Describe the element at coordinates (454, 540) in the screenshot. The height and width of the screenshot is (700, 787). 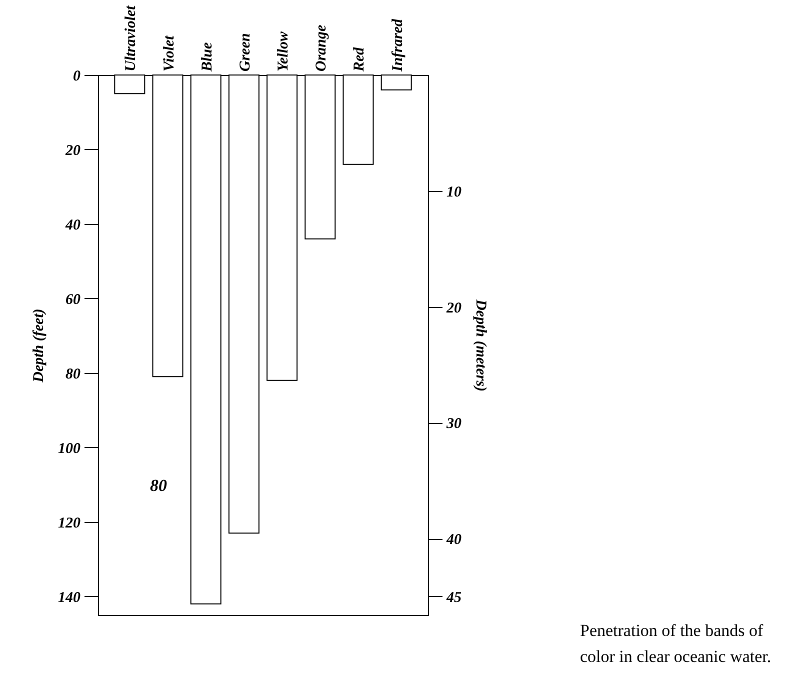
I see `y2-tick-label: 40` at that location.